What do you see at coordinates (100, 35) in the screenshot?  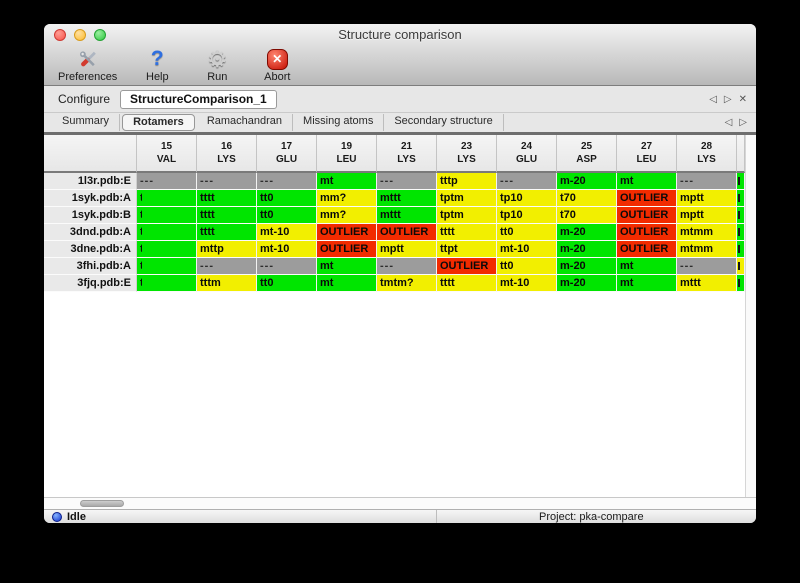 I see `zoom-window-button` at bounding box center [100, 35].